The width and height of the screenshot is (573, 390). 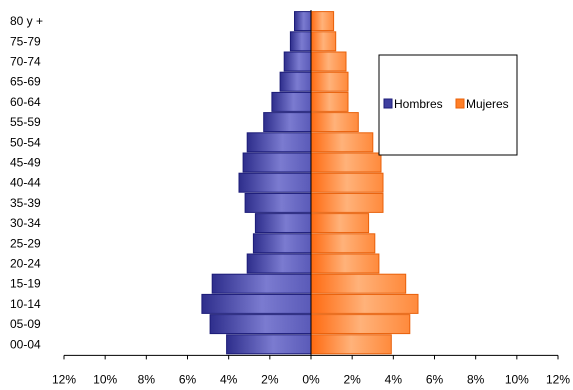 I want to click on legend: Hombres Mujeres, so click(x=448, y=105).